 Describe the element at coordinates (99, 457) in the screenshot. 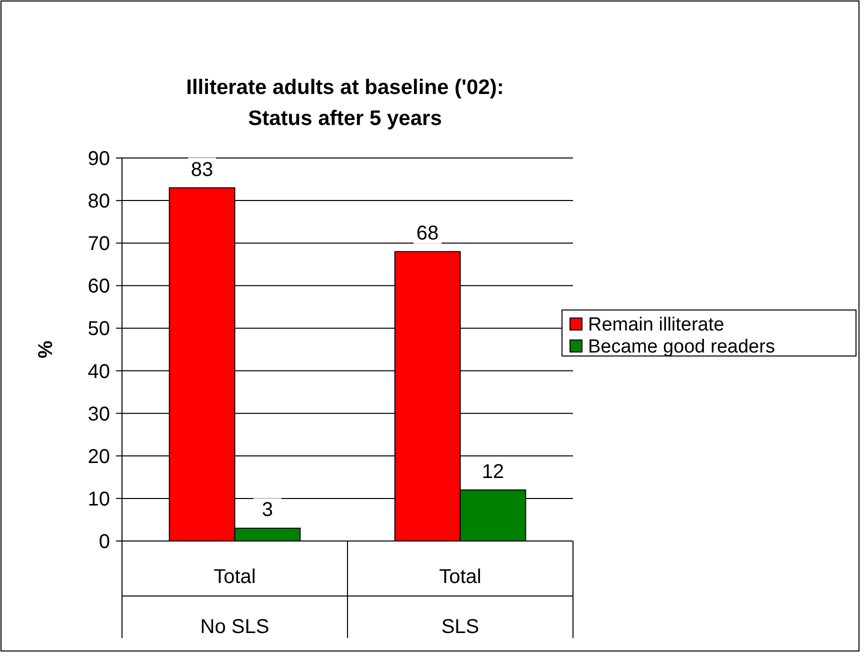

I see `y-tick-label: 20` at that location.